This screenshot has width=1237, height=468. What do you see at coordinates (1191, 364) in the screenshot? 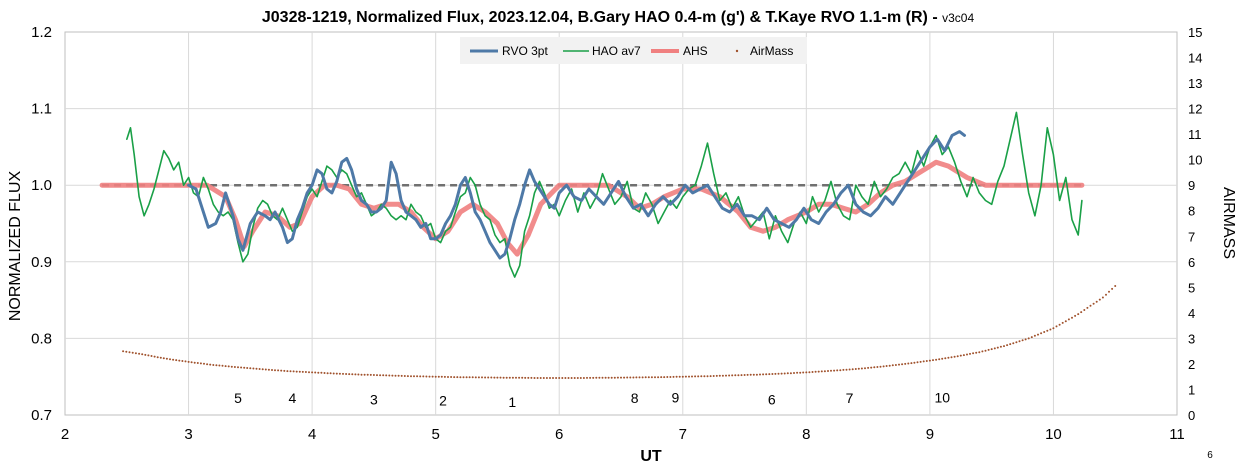
I see `y2-tick-label: 2` at bounding box center [1191, 364].